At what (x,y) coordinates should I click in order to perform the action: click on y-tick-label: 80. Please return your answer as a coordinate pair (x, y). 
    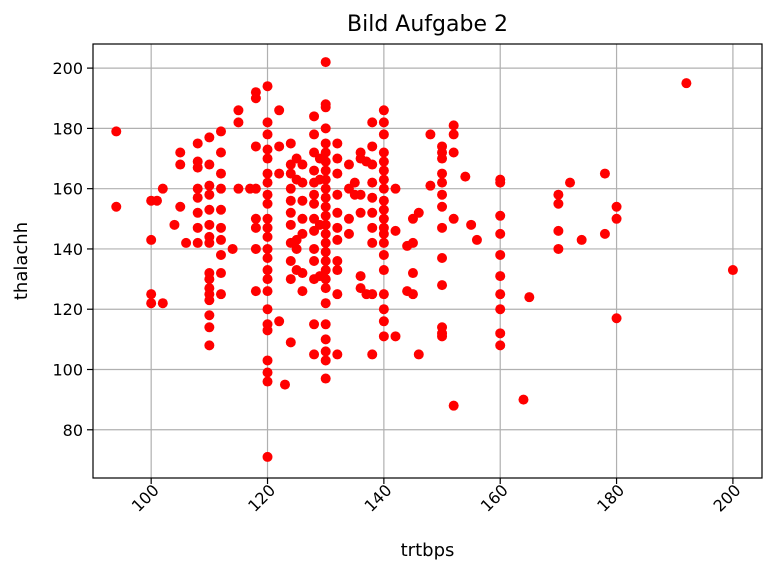
    Looking at the image, I should click on (73, 430).